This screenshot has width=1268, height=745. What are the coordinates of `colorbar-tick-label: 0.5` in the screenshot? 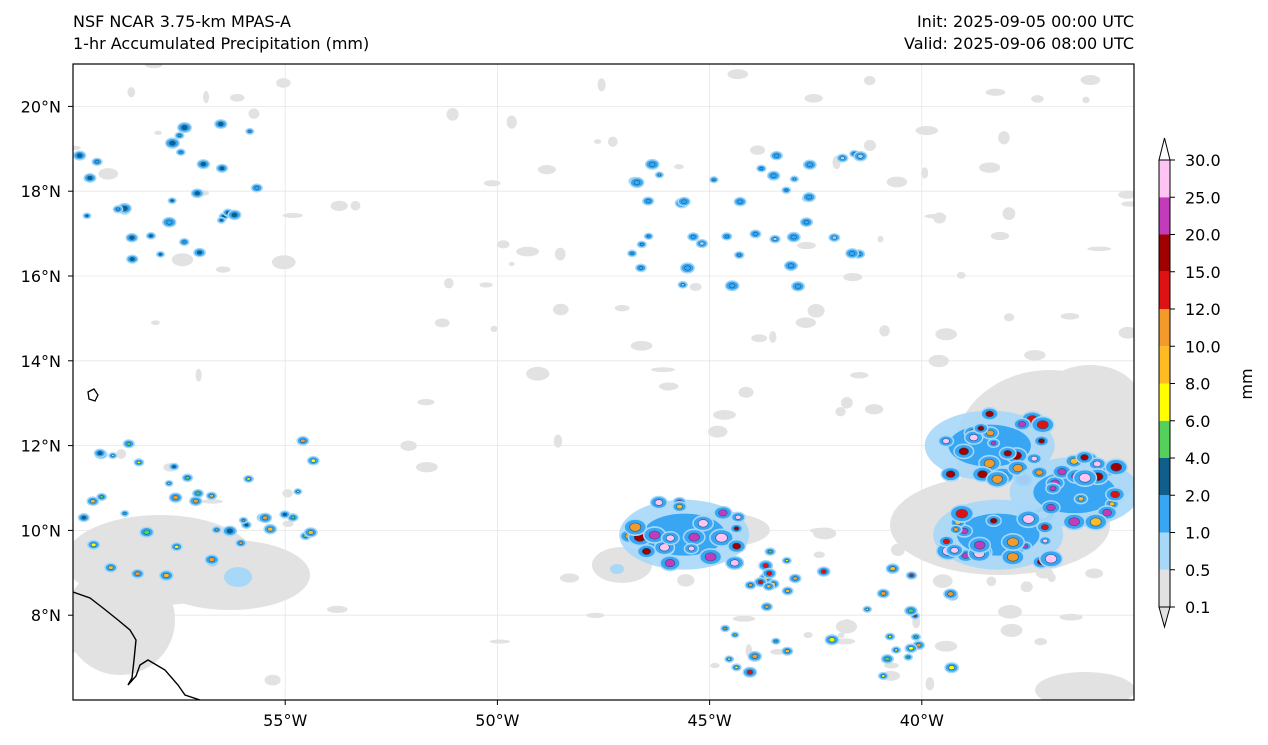 It's located at (1197, 570).